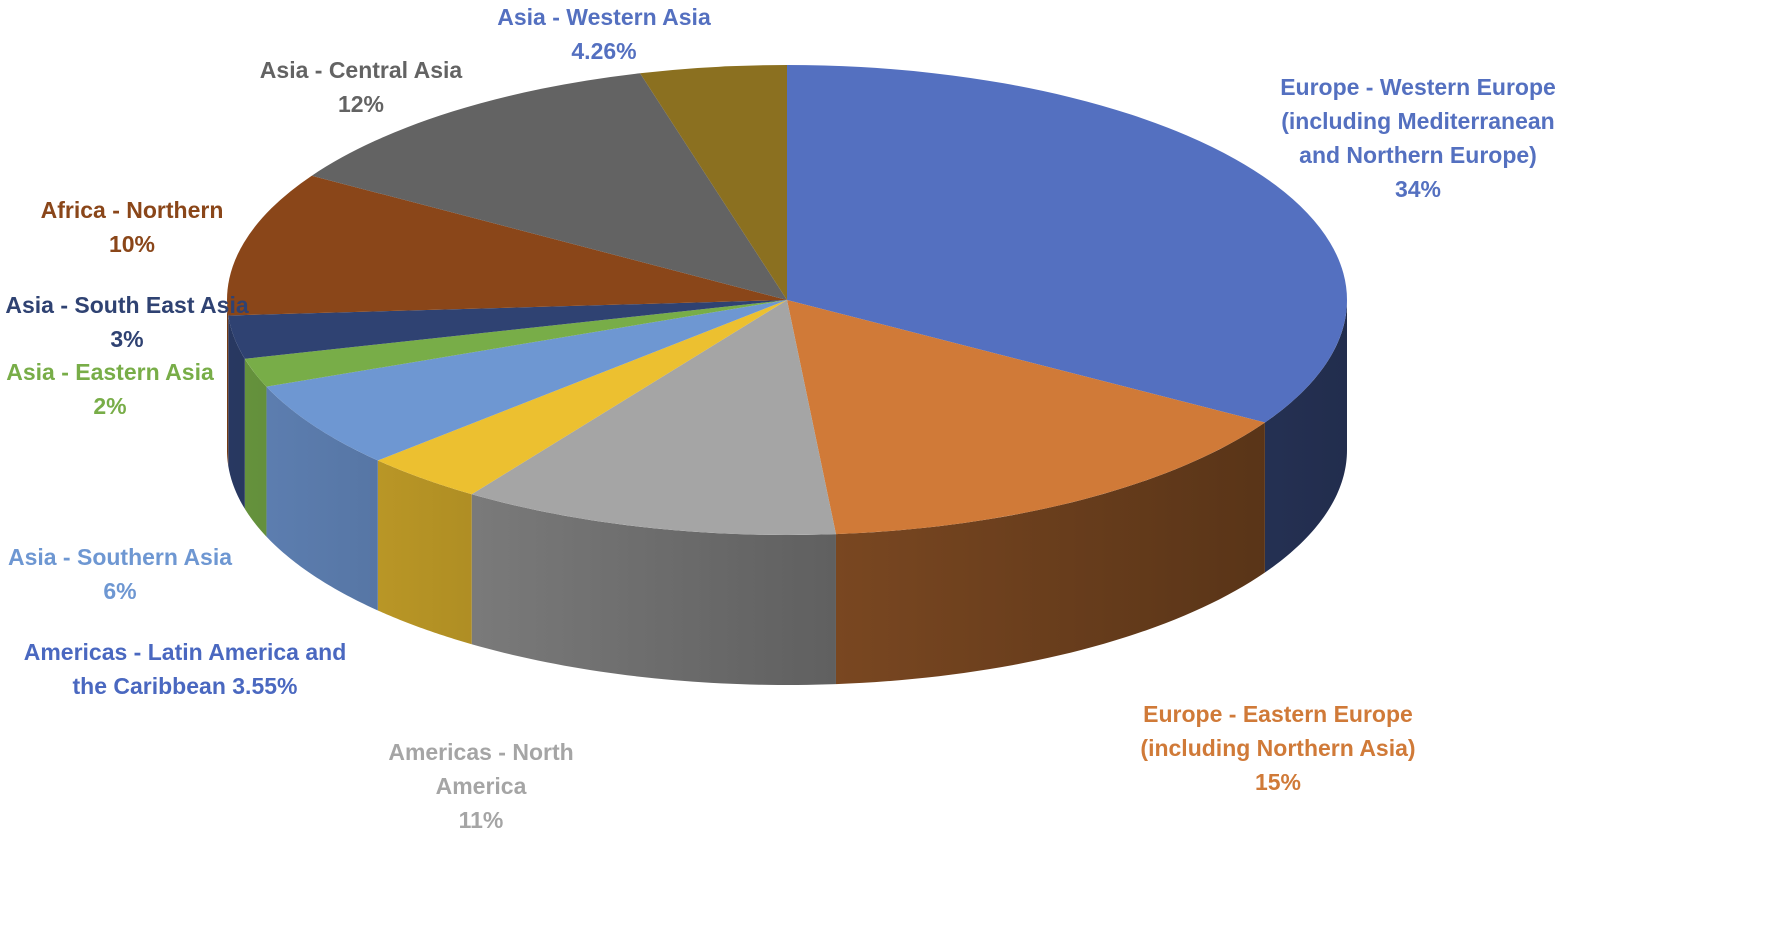 Image resolution: width=1772 pixels, height=939 pixels. What do you see at coordinates (265, 686) in the screenshot?
I see `value-label: 3.55%` at bounding box center [265, 686].